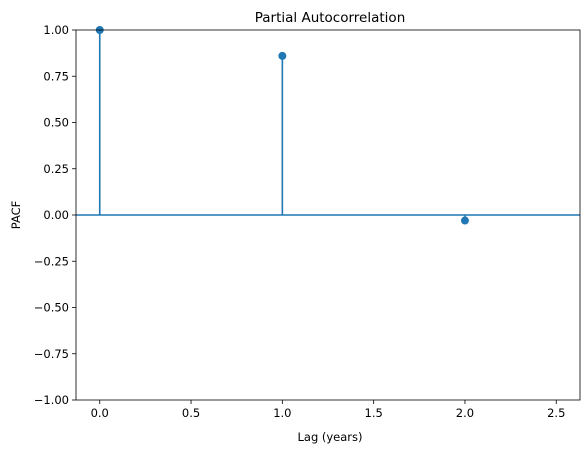 Image resolution: width=587 pixels, height=453 pixels. I want to click on y-axis-label: PACF, so click(16, 215).